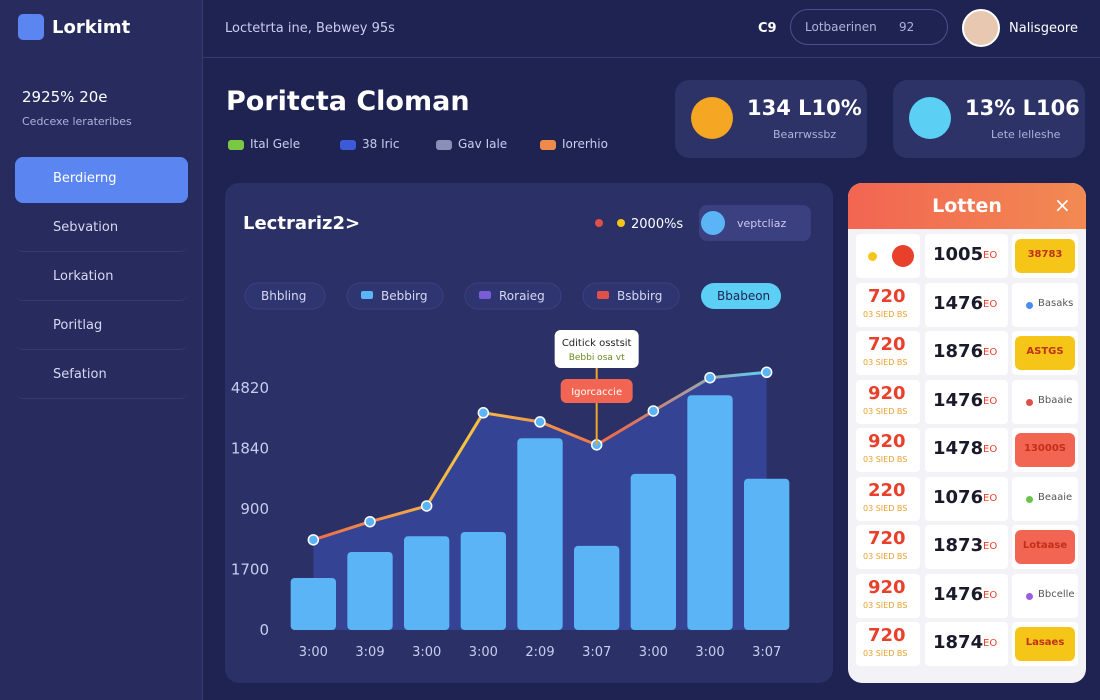 The width and height of the screenshot is (1100, 700). I want to click on stat-value: 13% L106, so click(1022, 108).